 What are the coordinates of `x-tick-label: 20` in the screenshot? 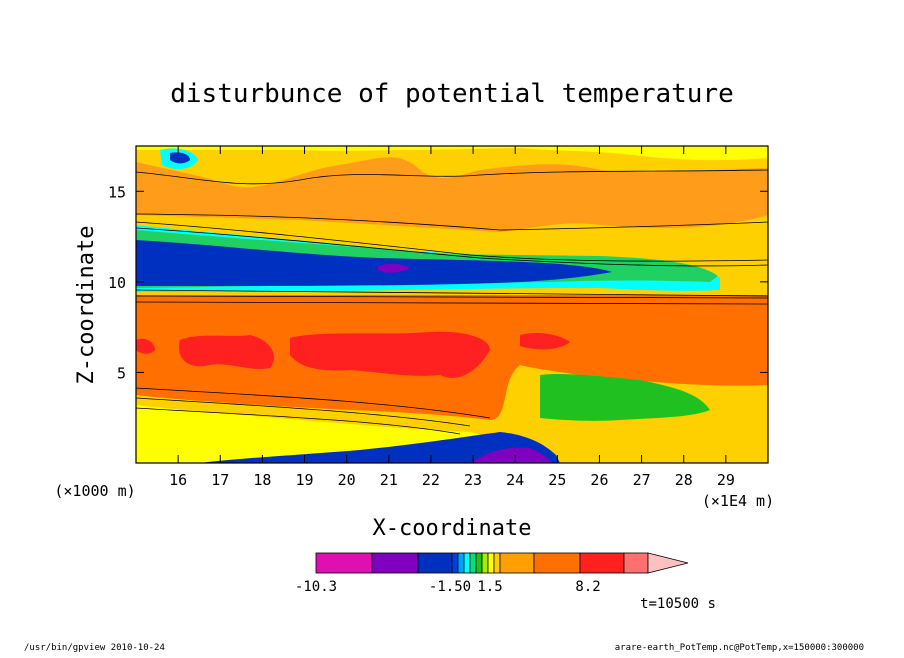 It's located at (347, 480).